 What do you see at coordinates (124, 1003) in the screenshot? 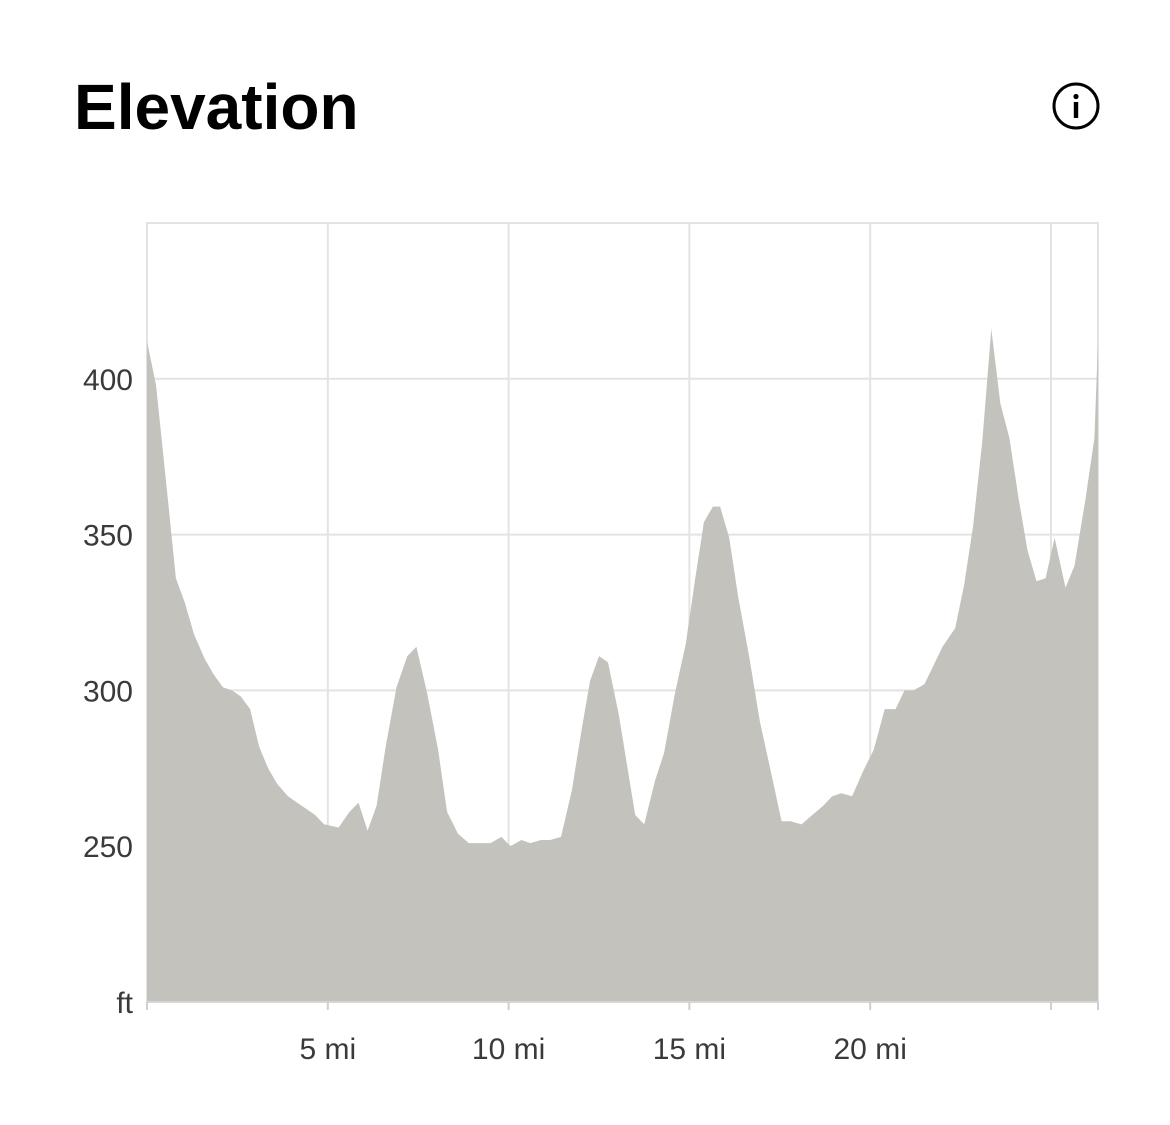
I see `y-unit-label: ft` at bounding box center [124, 1003].